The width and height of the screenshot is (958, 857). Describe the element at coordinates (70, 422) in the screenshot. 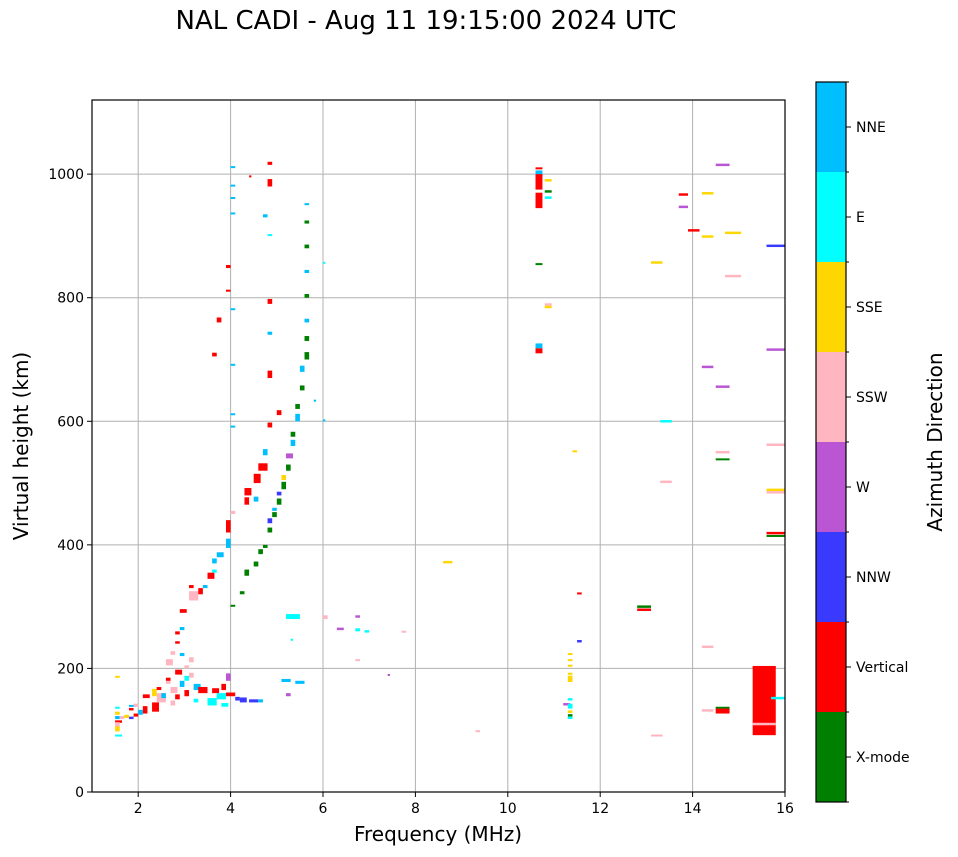

I see `y-tick-label: 600` at that location.